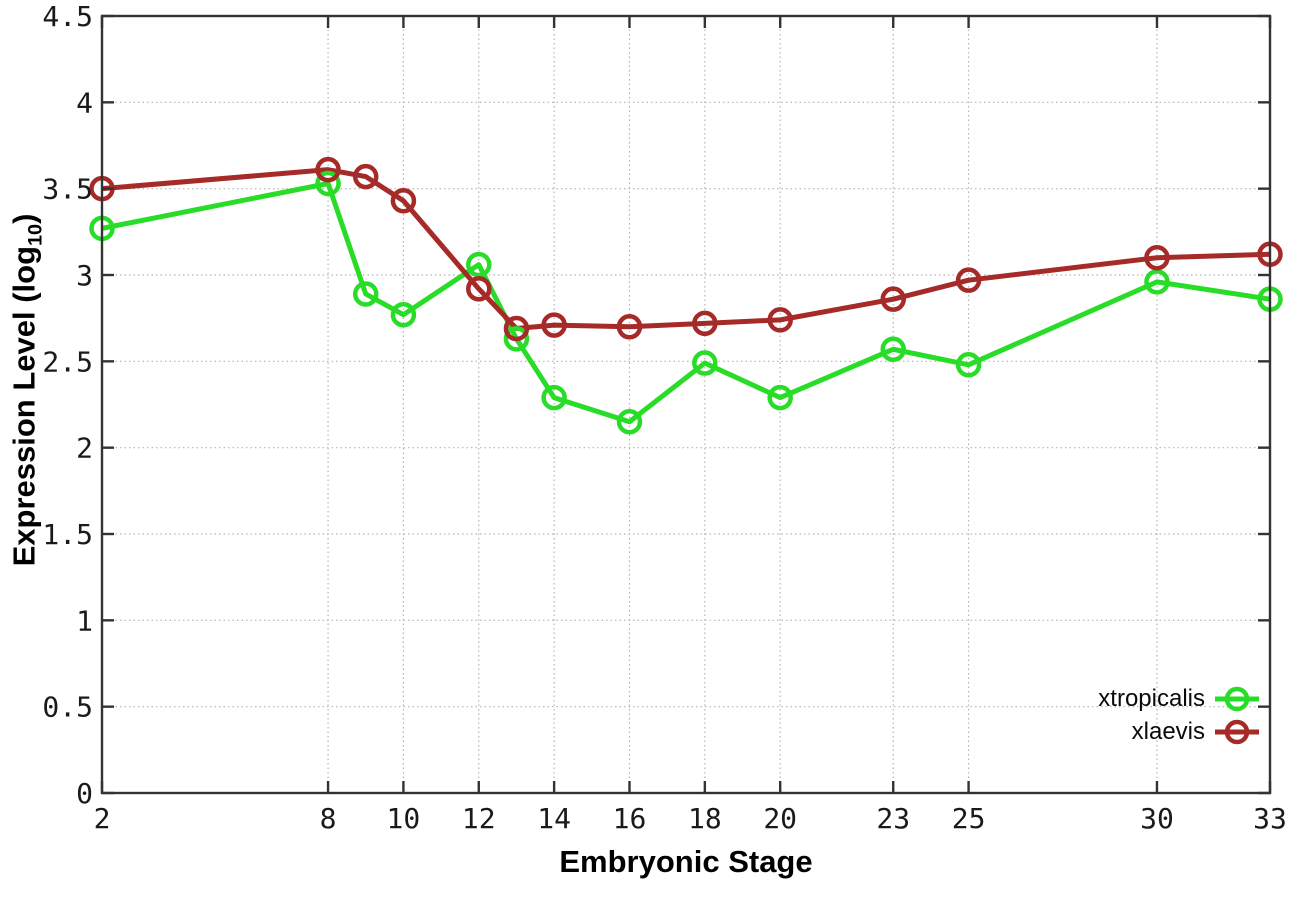 This screenshot has width=1296, height=907. Describe the element at coordinates (67, 16) in the screenshot. I see `y-tick-label: 4.5` at that location.